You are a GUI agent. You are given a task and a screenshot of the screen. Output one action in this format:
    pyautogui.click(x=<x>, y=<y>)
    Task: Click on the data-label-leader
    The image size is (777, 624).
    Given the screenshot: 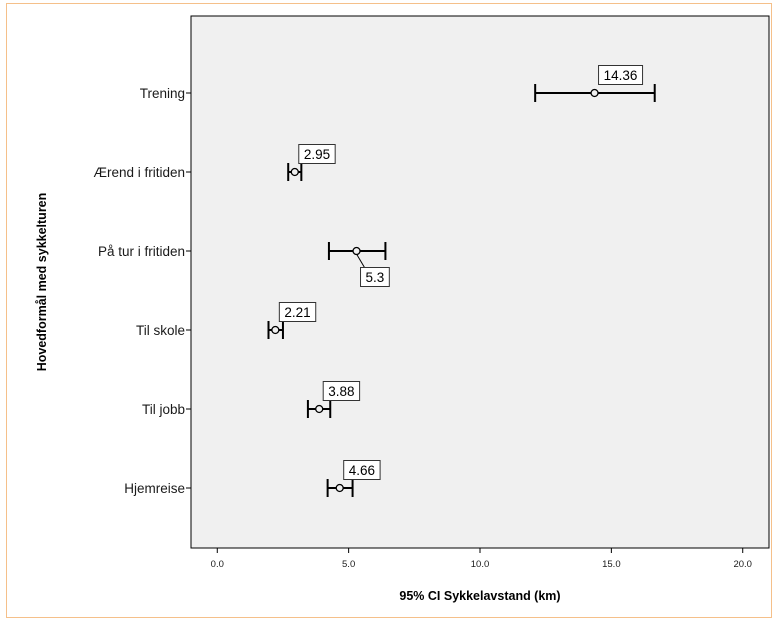 What is the action you would take?
    pyautogui.click(x=360, y=260)
    